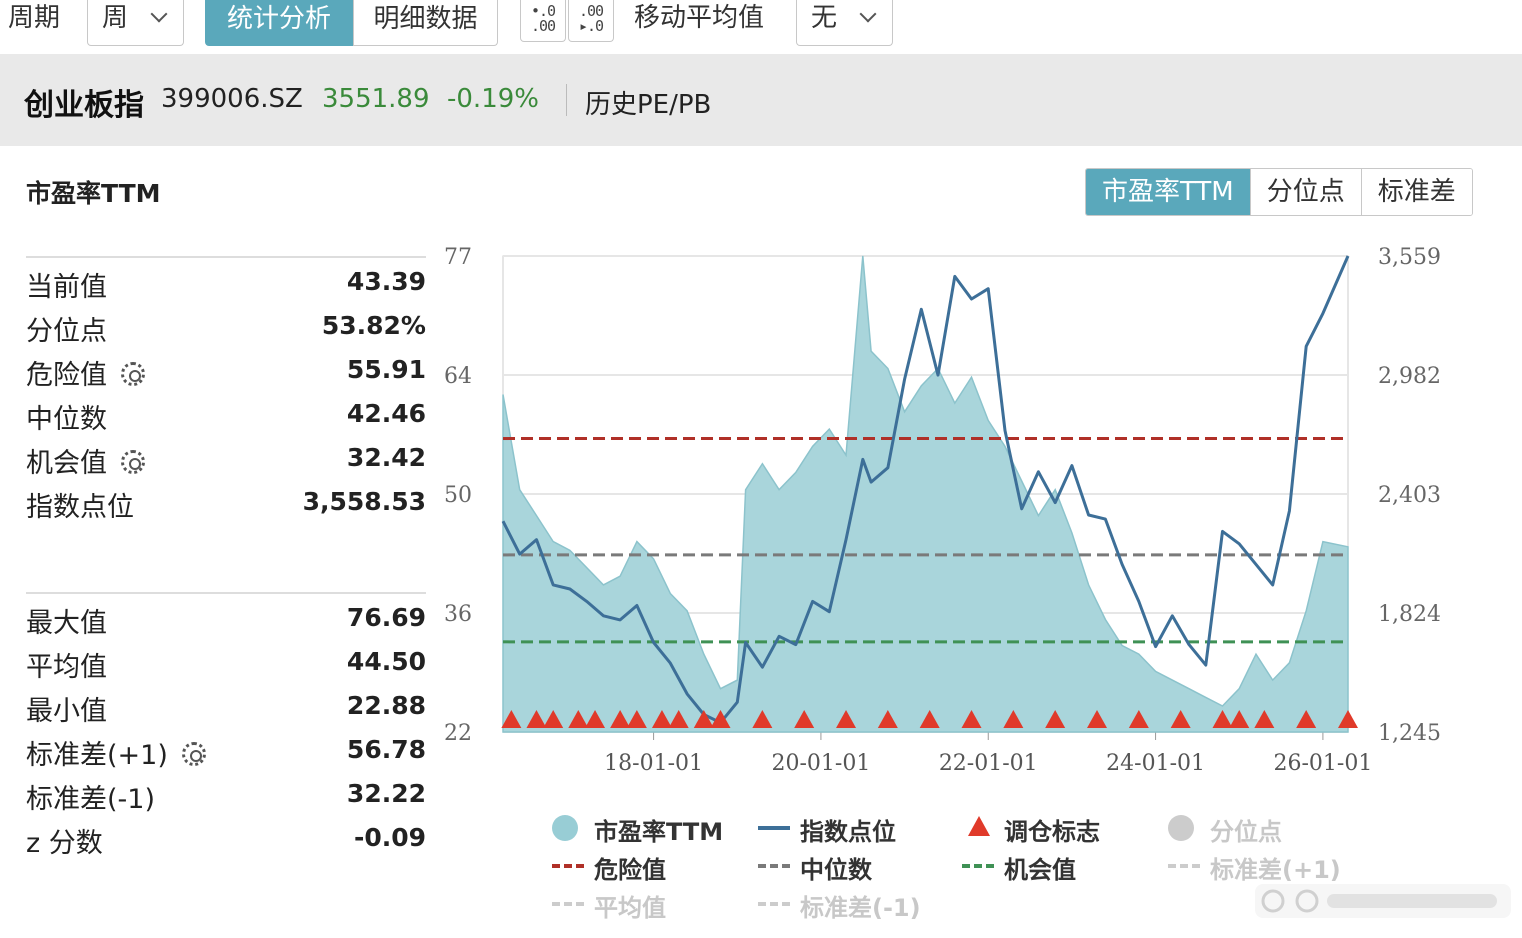 This screenshot has width=1522, height=938. Describe the element at coordinates (925, 540) in the screenshot. I see `reference-lines` at that location.